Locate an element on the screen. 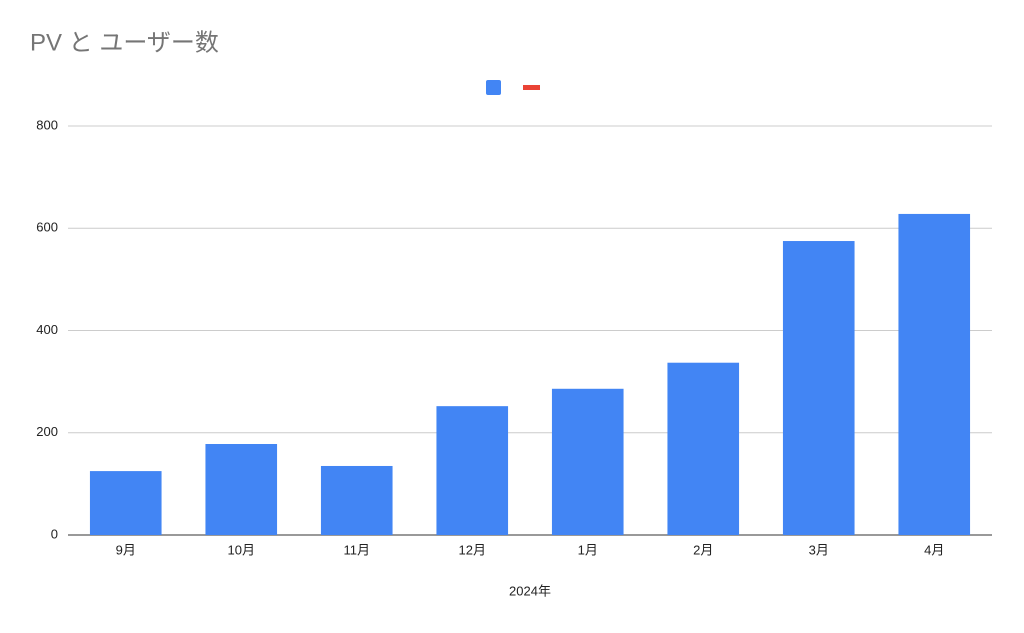 The height and width of the screenshot is (633, 1024). y-tick-label: 800 is located at coordinates (47, 124).